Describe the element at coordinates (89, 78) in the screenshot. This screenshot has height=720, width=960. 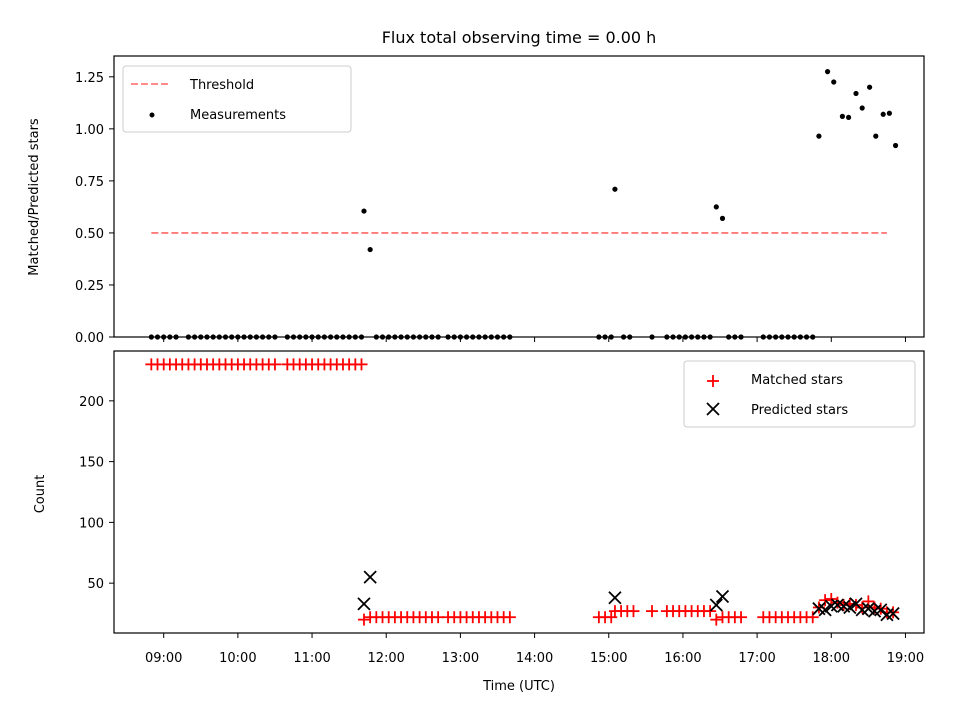
I see `ratio-y-tick-label: 1.25` at that location.